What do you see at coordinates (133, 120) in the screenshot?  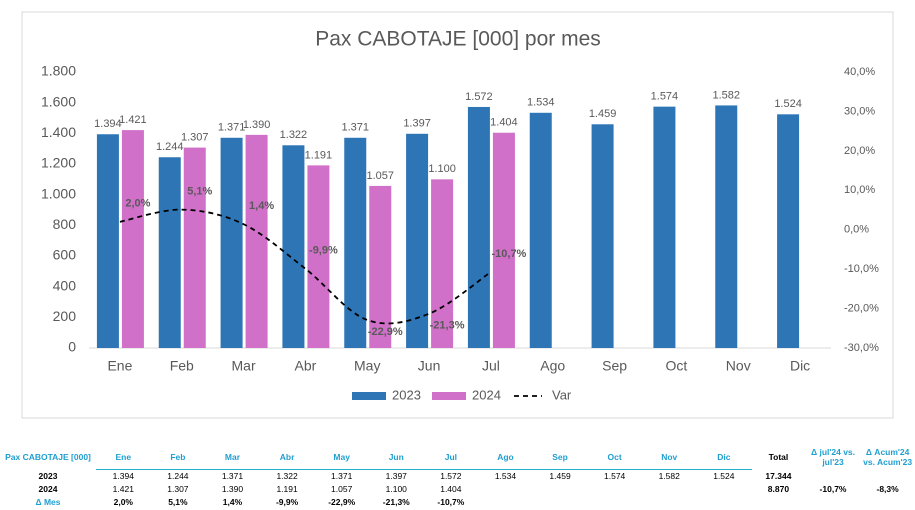 I see `data-label: 1.421` at bounding box center [133, 120].